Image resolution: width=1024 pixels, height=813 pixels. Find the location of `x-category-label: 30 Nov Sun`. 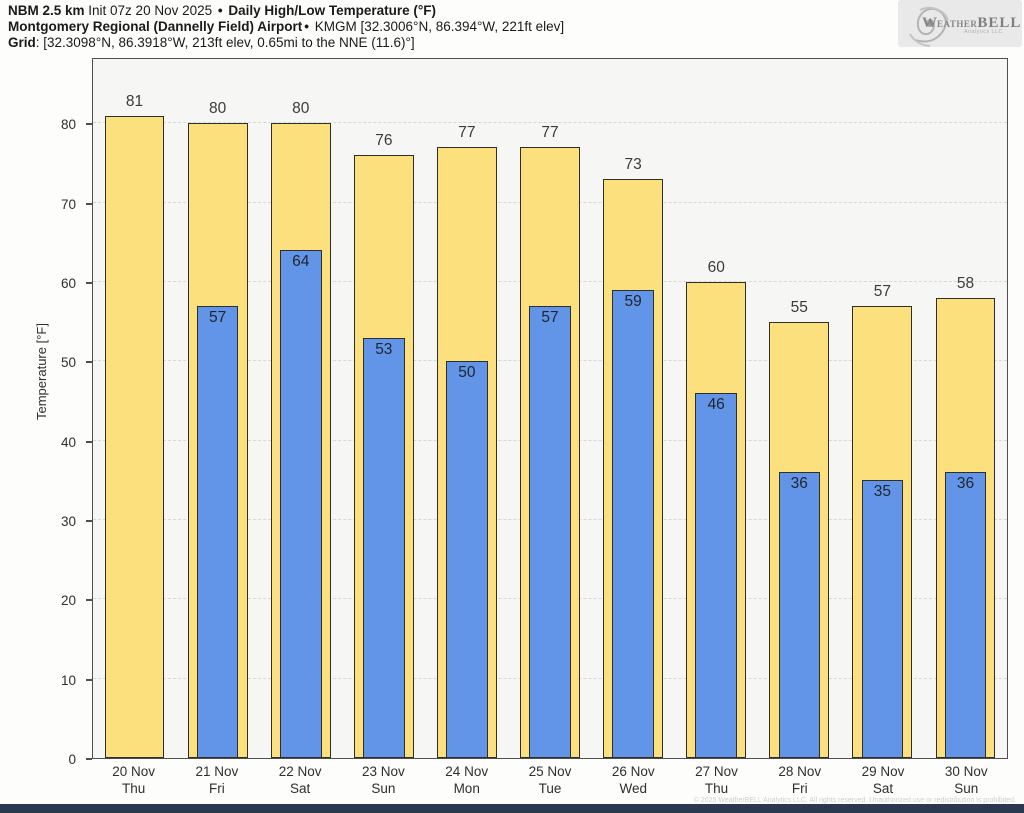

x-category-label: 30 Nov Sun is located at coordinates (966, 780).